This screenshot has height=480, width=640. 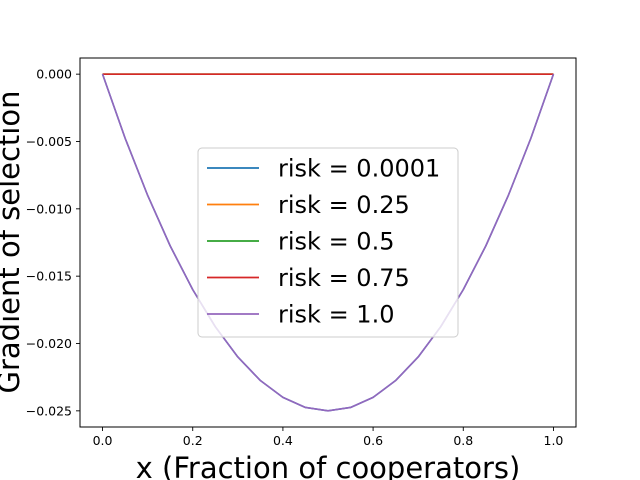 I want to click on y-tick-label: −0.010, so click(x=49, y=208).